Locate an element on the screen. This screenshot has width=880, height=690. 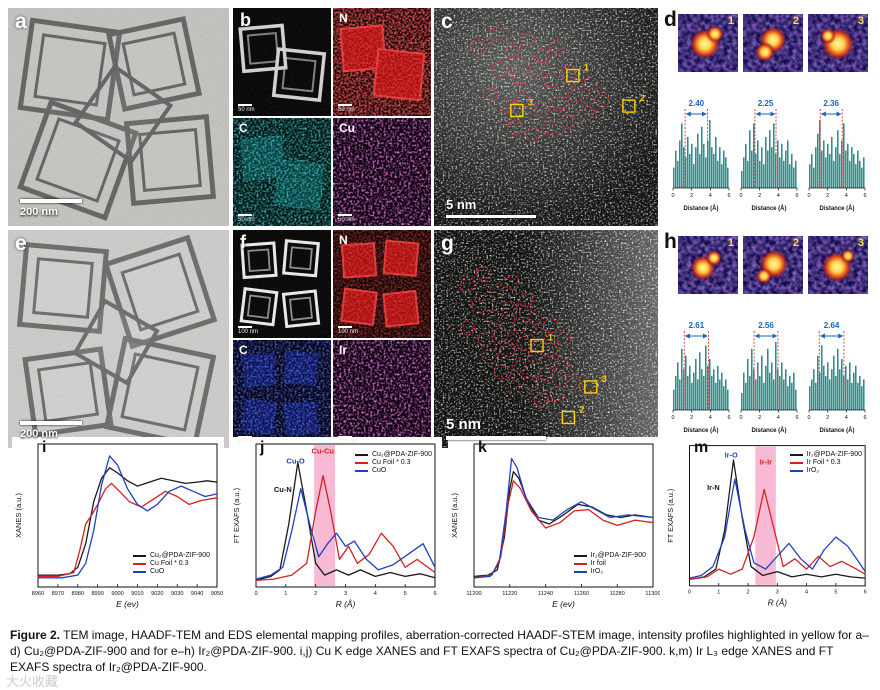
legend-item: Ir foil is located at coordinates (609, 563).